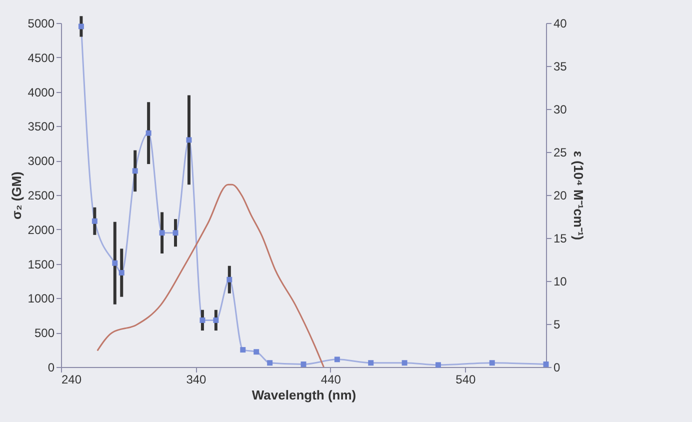  Describe the element at coordinates (41, 264) in the screenshot. I see `y-tick-label: 1500` at that location.